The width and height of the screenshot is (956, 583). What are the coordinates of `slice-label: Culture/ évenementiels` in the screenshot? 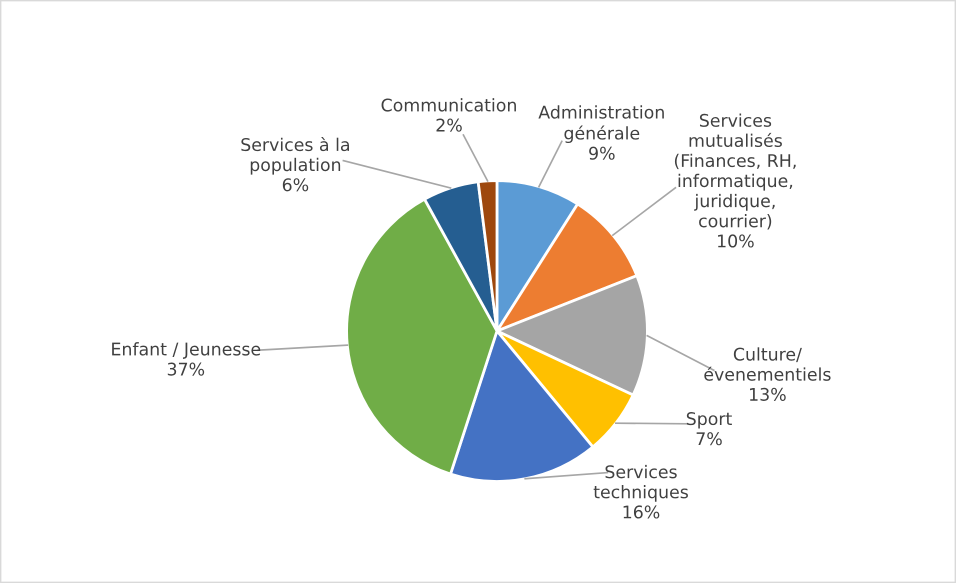 It's located at (767, 364).